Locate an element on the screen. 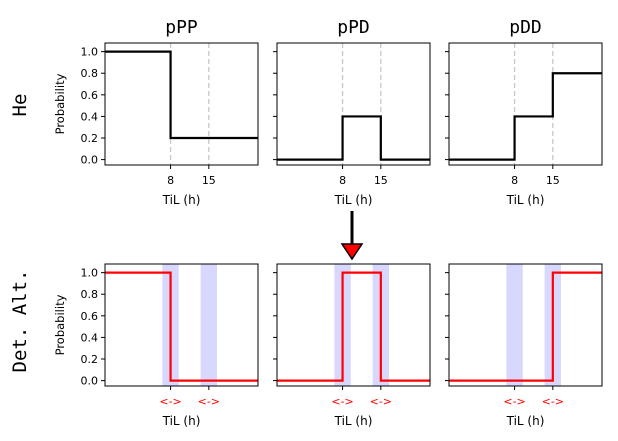 The height and width of the screenshot is (441, 618). row-label-det-alt: Det. Alt. is located at coordinates (20, 321).